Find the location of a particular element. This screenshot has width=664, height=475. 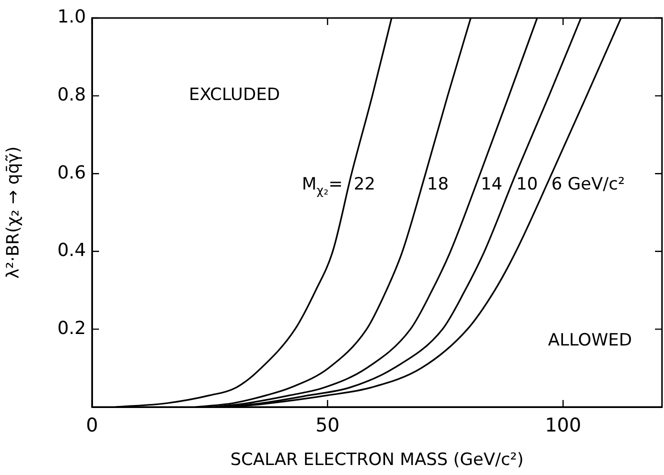

y-axis-title: λ²·BR(χ₂ → qq̄γ̃) is located at coordinates (14, 212).